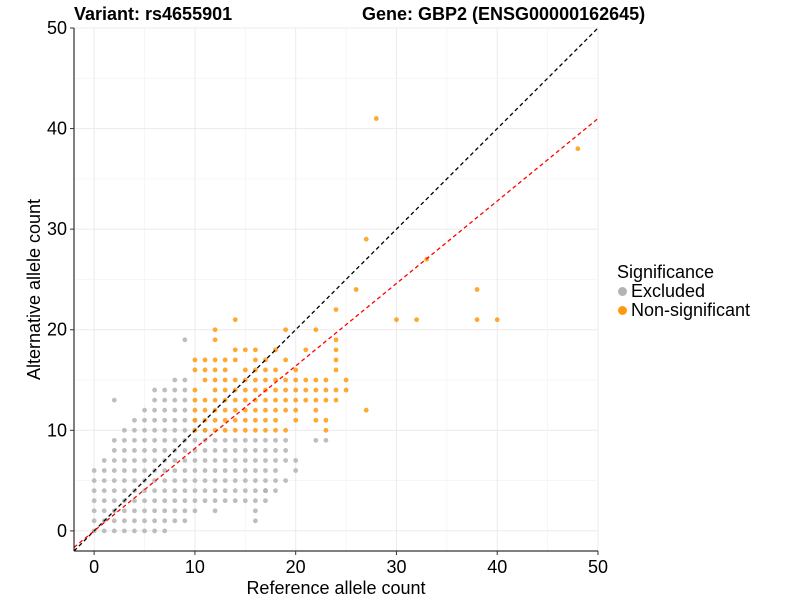 This screenshot has width=800, height=600. Describe the element at coordinates (94, 567) in the screenshot. I see `x-tick-label: 0` at that location.